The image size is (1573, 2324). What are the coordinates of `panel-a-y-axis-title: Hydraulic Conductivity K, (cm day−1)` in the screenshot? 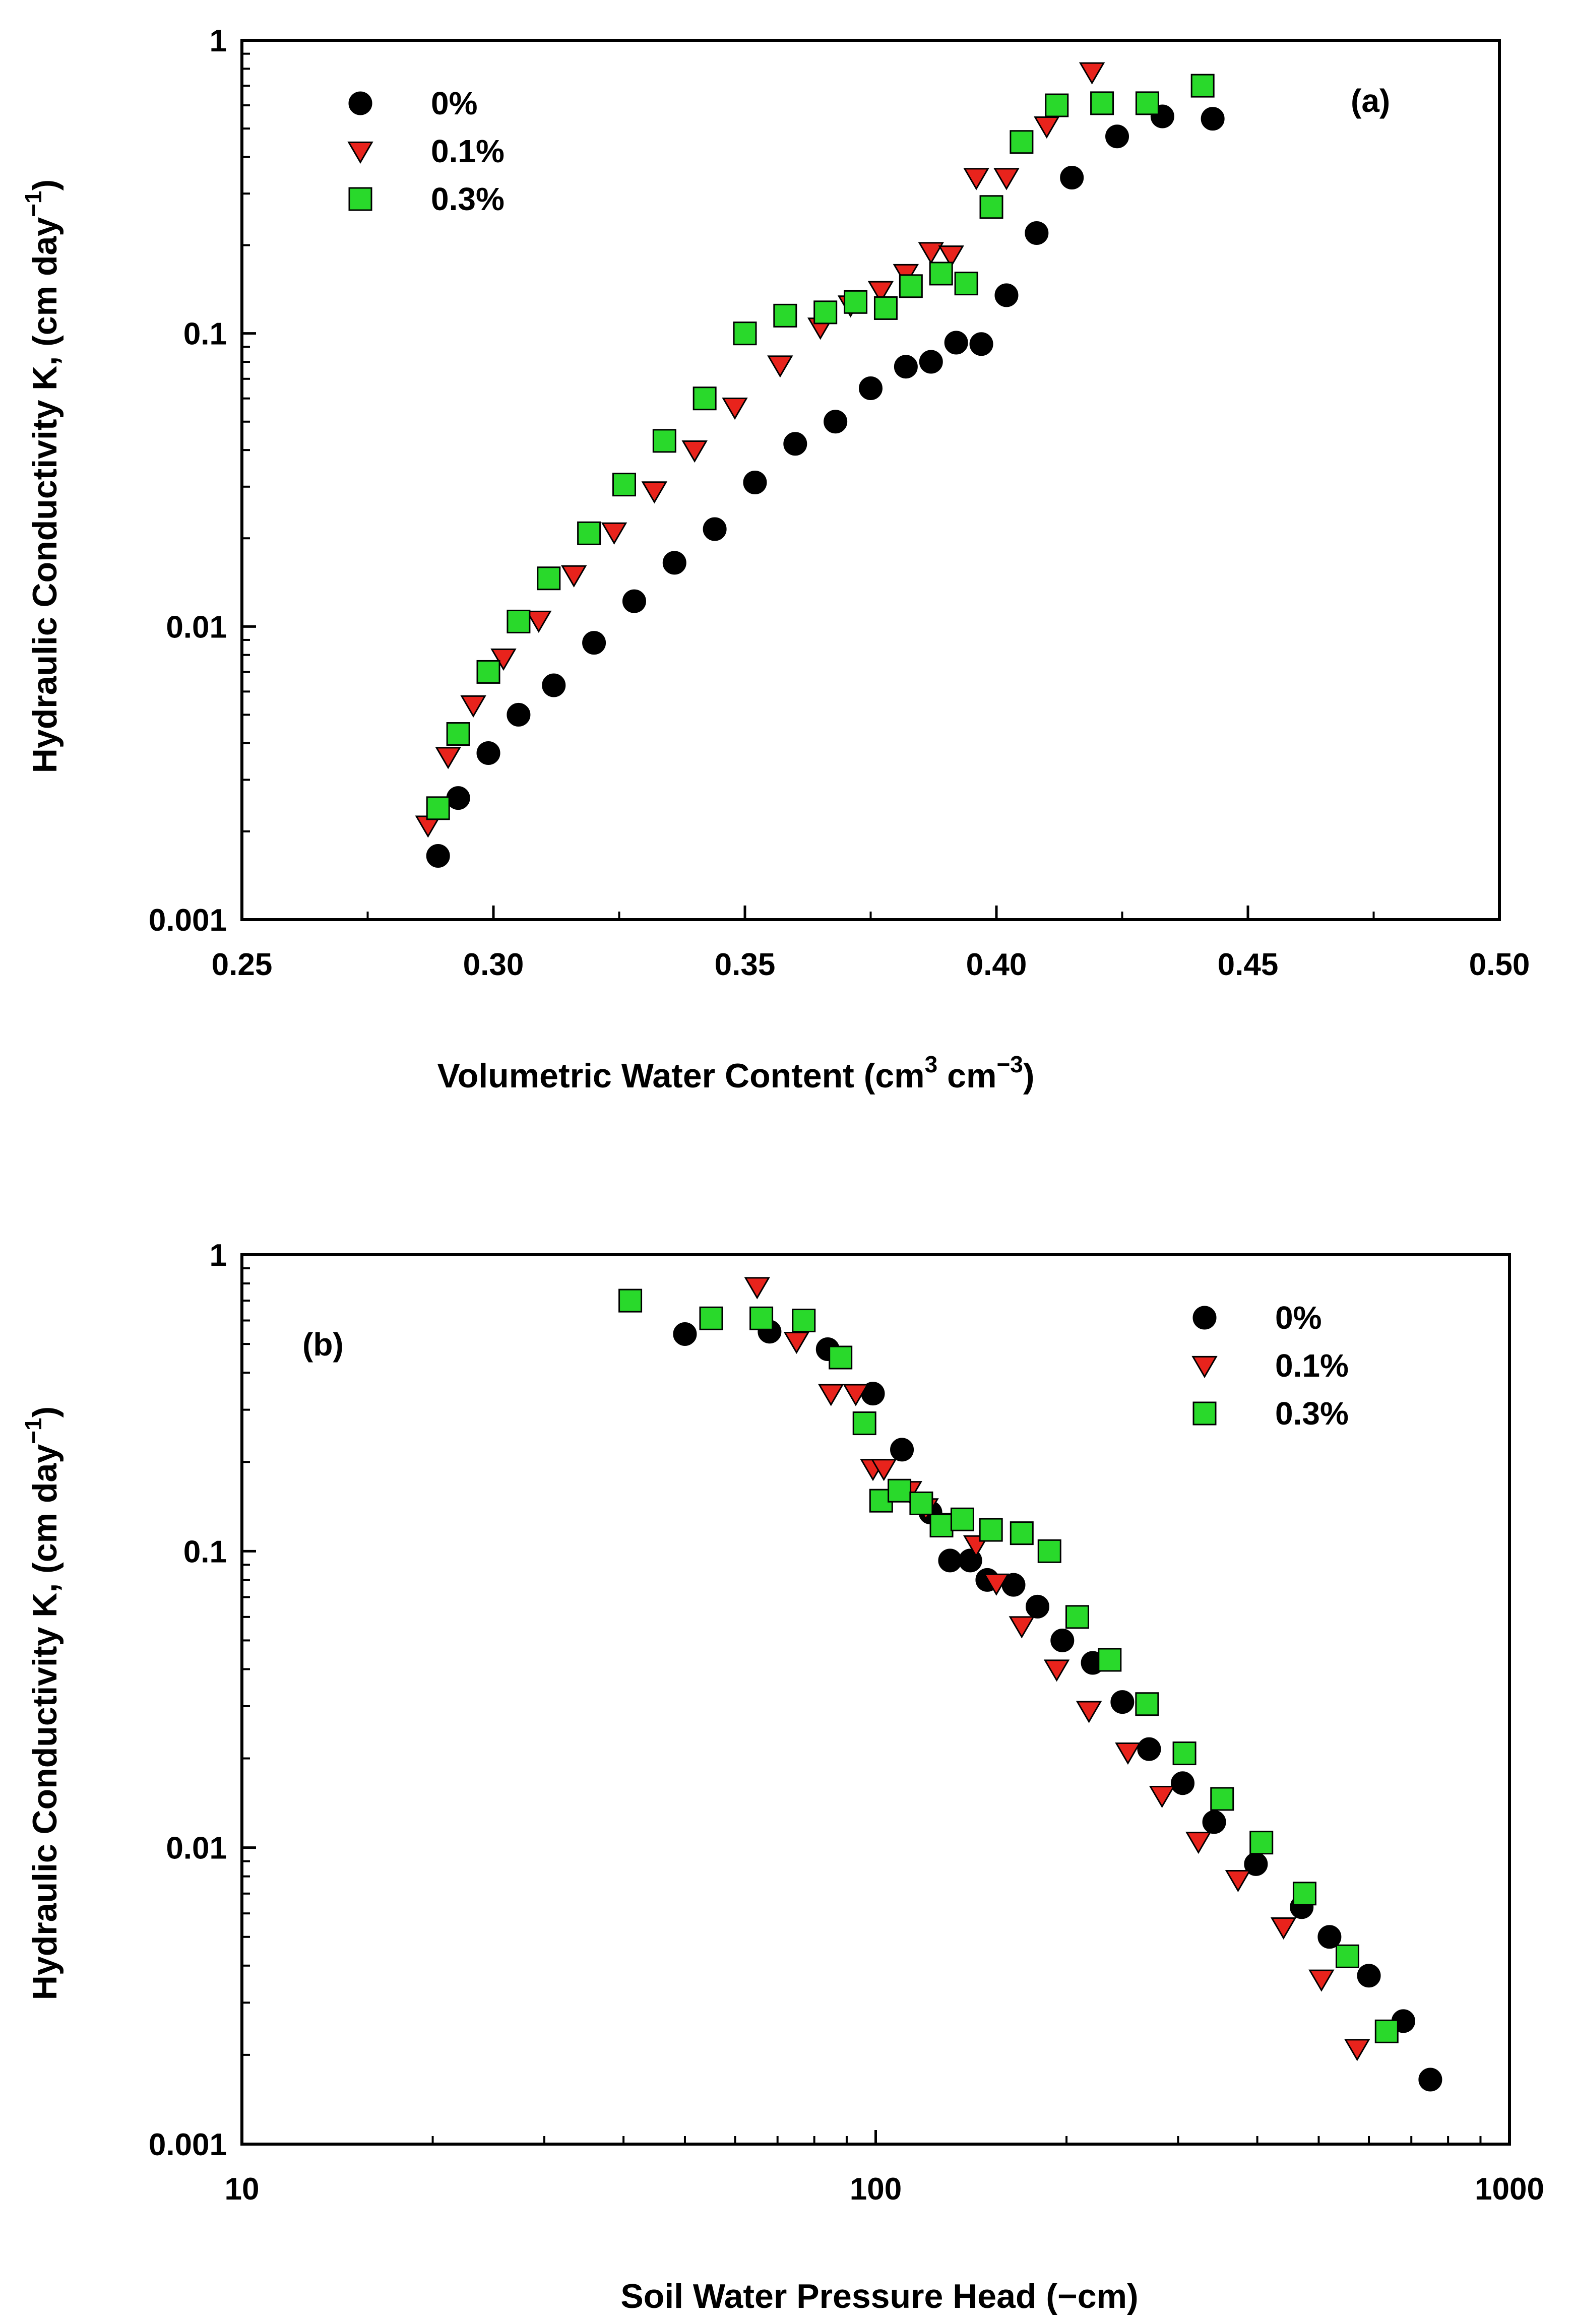 It's located at (42, 476).